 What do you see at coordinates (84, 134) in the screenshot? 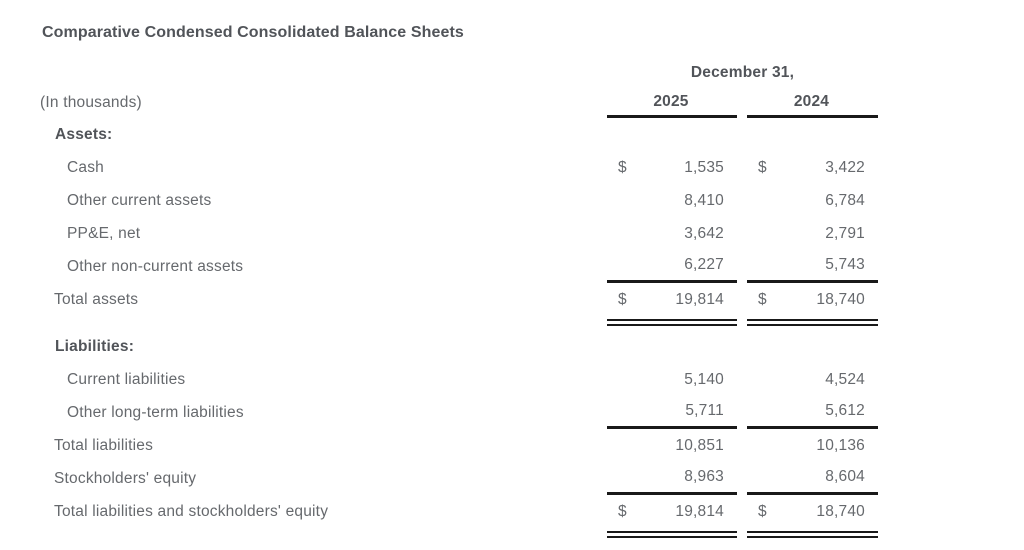
I see `section-label: Assets:` at bounding box center [84, 134].